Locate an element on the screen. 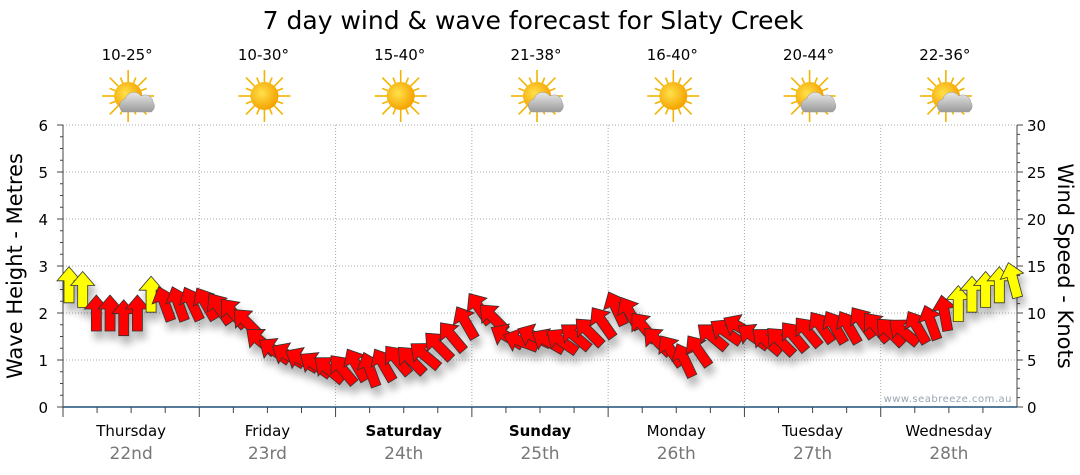 This screenshot has width=1080, height=475. day-date: 28th is located at coordinates (948, 454).